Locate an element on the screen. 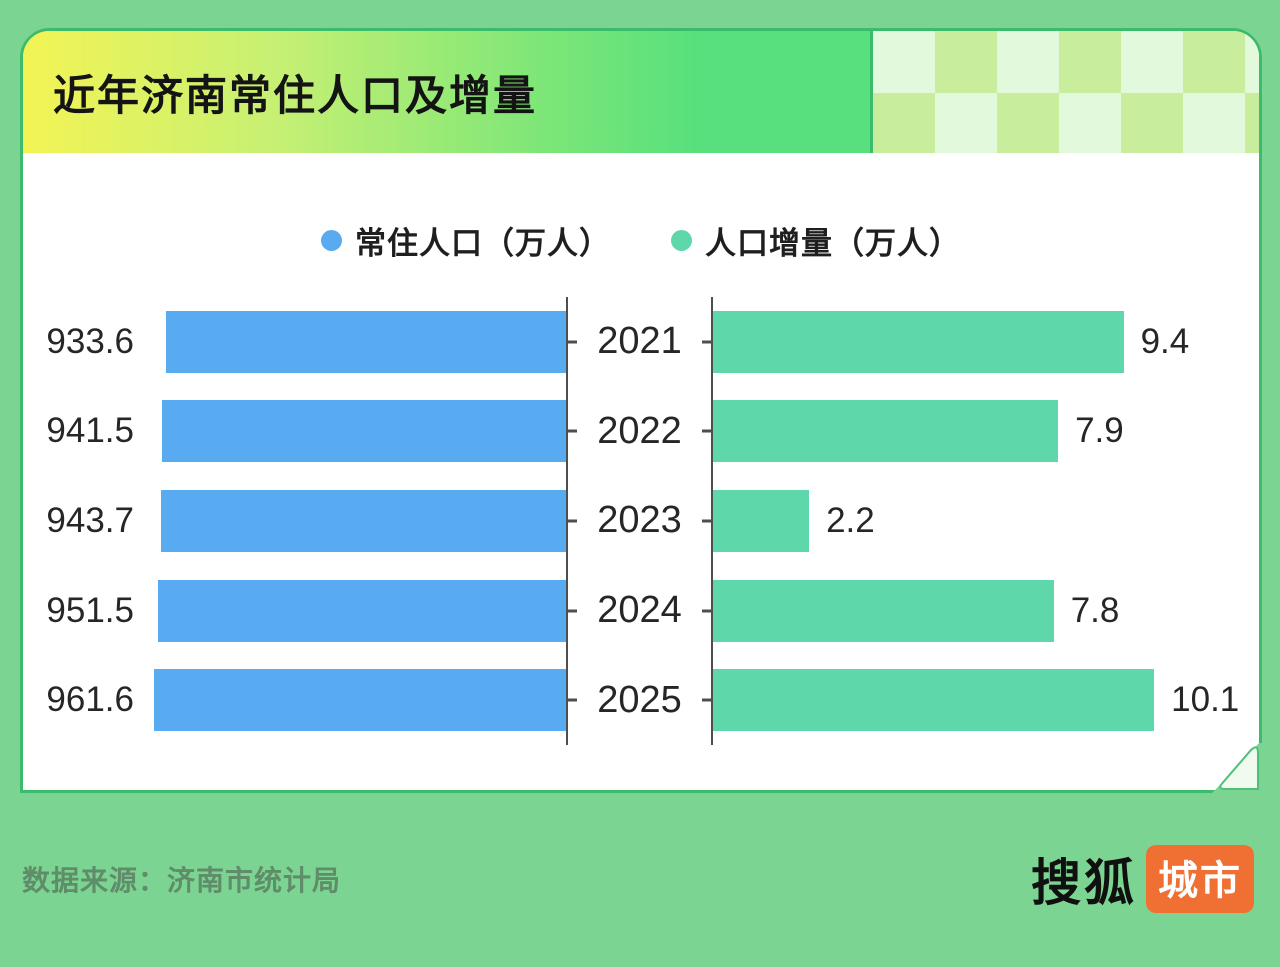  year-label: 2025 is located at coordinates (639, 700).